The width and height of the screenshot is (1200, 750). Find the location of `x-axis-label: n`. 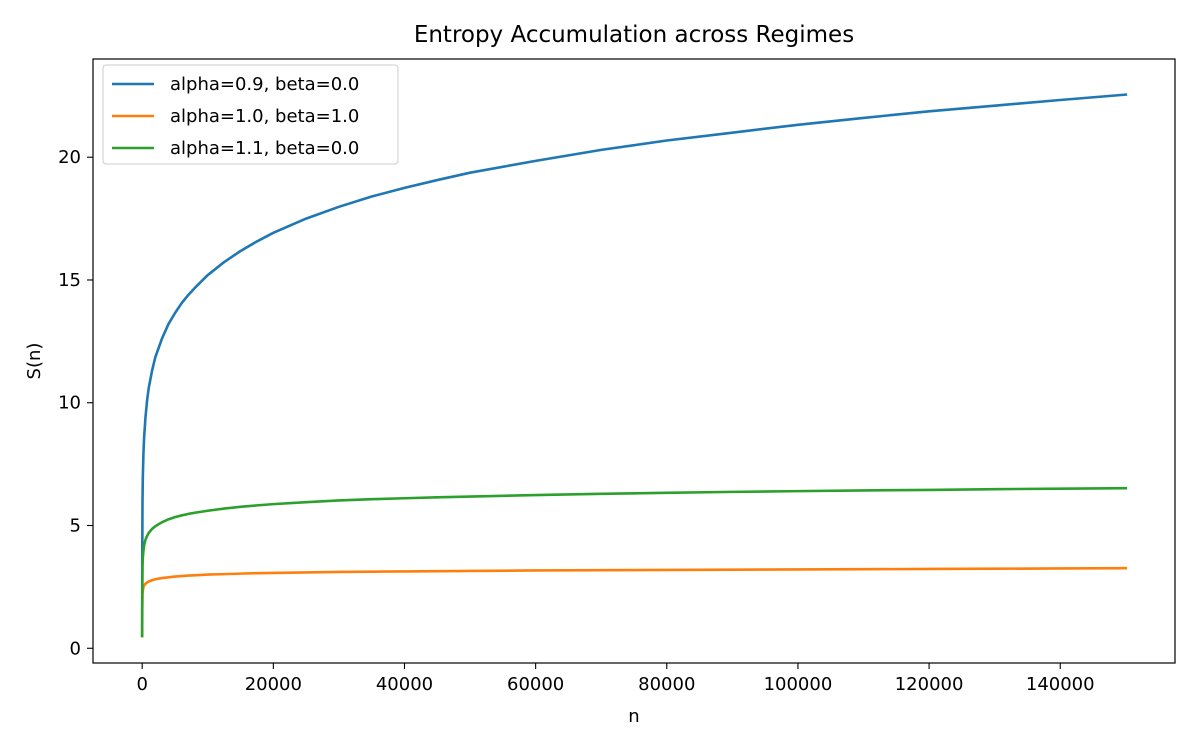

x-axis-label: n is located at coordinates (633, 716).